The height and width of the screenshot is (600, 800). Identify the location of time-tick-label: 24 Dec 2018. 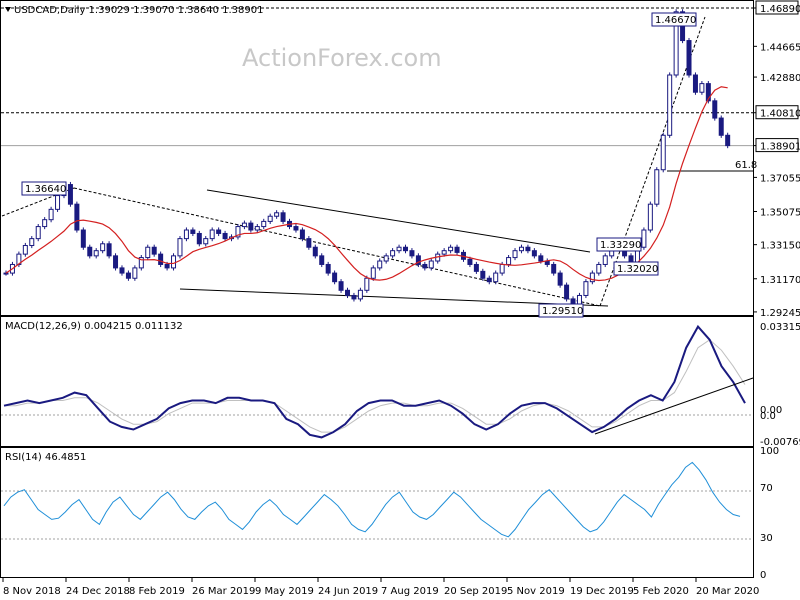
(98, 591).